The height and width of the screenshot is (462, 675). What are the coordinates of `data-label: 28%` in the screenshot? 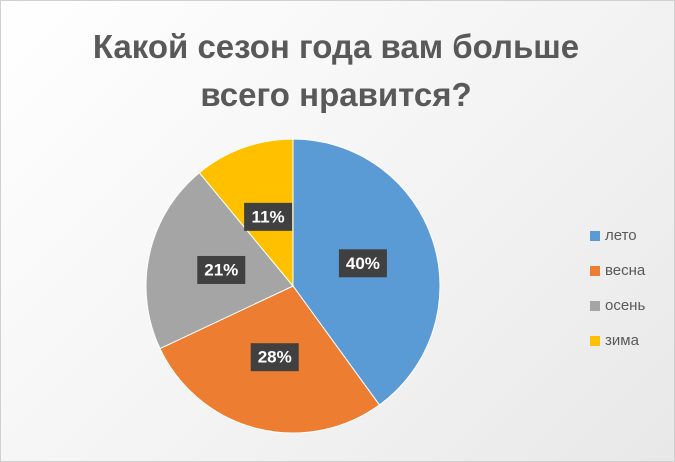 It's located at (275, 357).